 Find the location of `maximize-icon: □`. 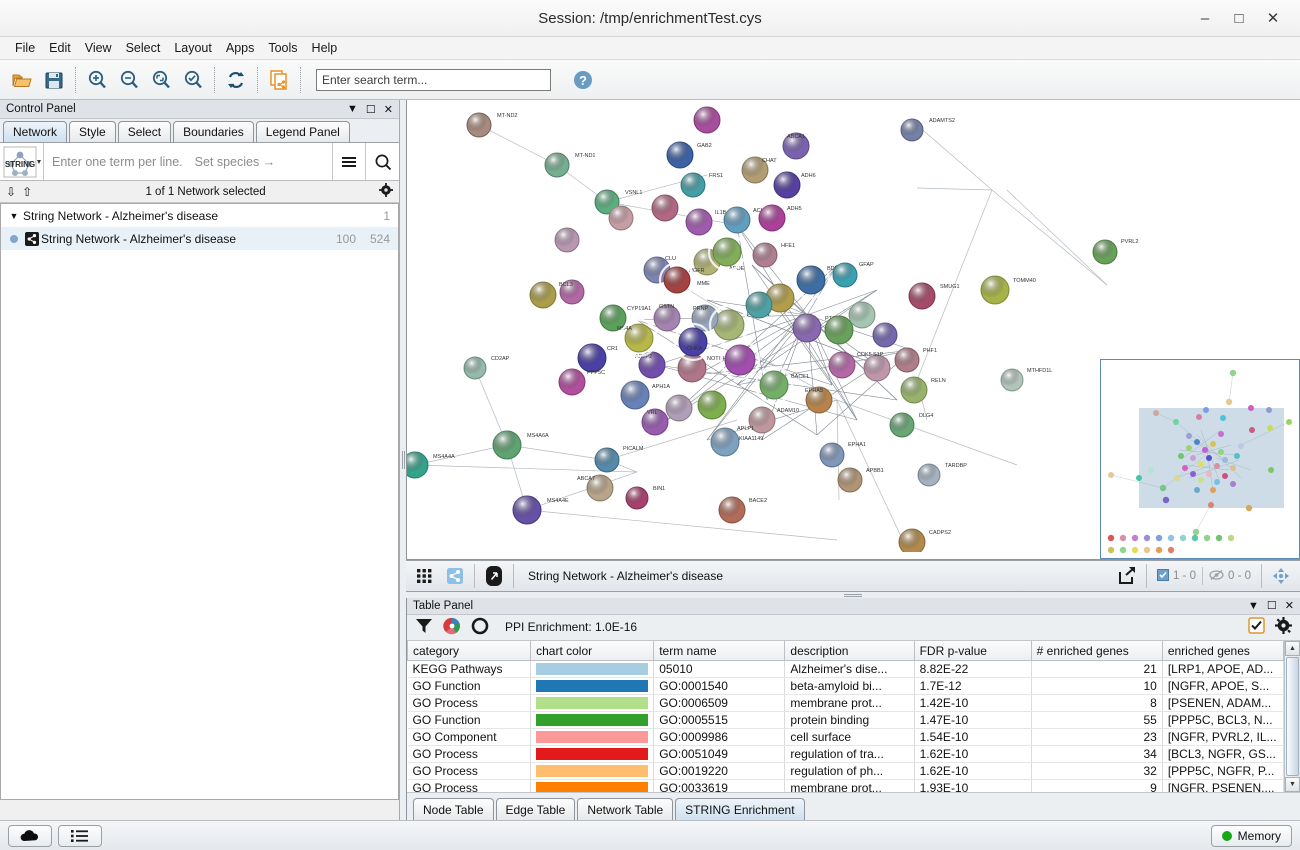

maximize-icon: □ is located at coordinates (1239, 18).